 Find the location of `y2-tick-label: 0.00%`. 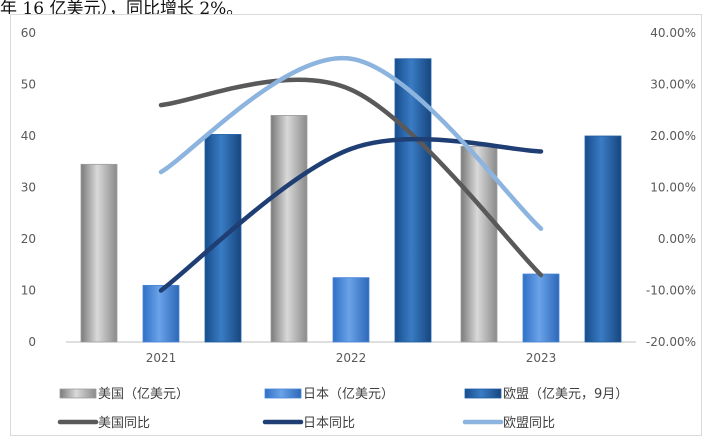

y2-tick-label: 0.00% is located at coordinates (677, 239).